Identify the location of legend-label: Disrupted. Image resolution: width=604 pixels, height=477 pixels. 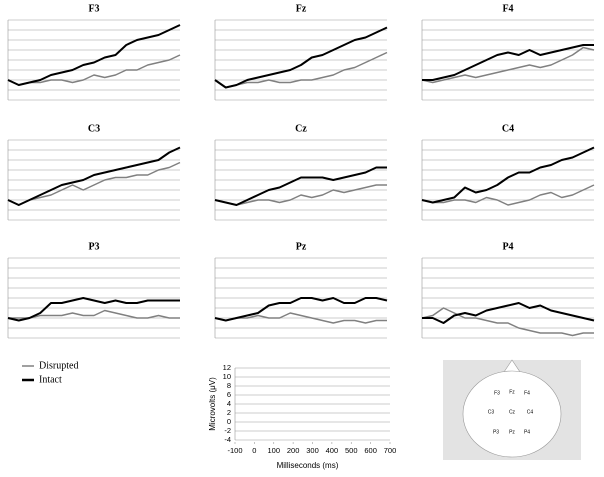
(58, 365).